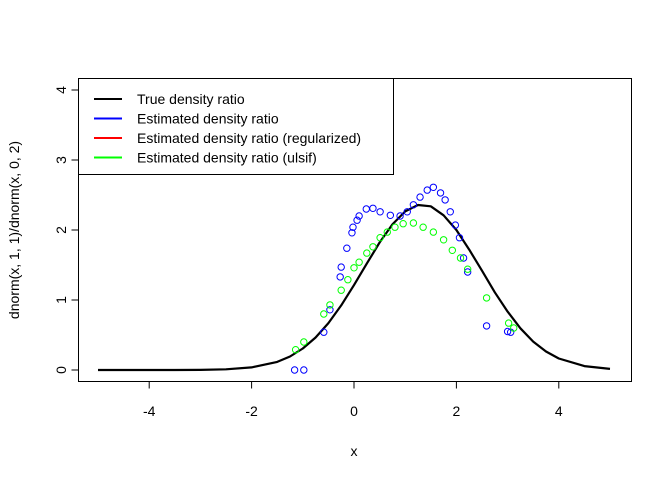 This screenshot has width=672, height=480. What do you see at coordinates (457, 411) in the screenshot?
I see `x-tick-label: 2` at bounding box center [457, 411].